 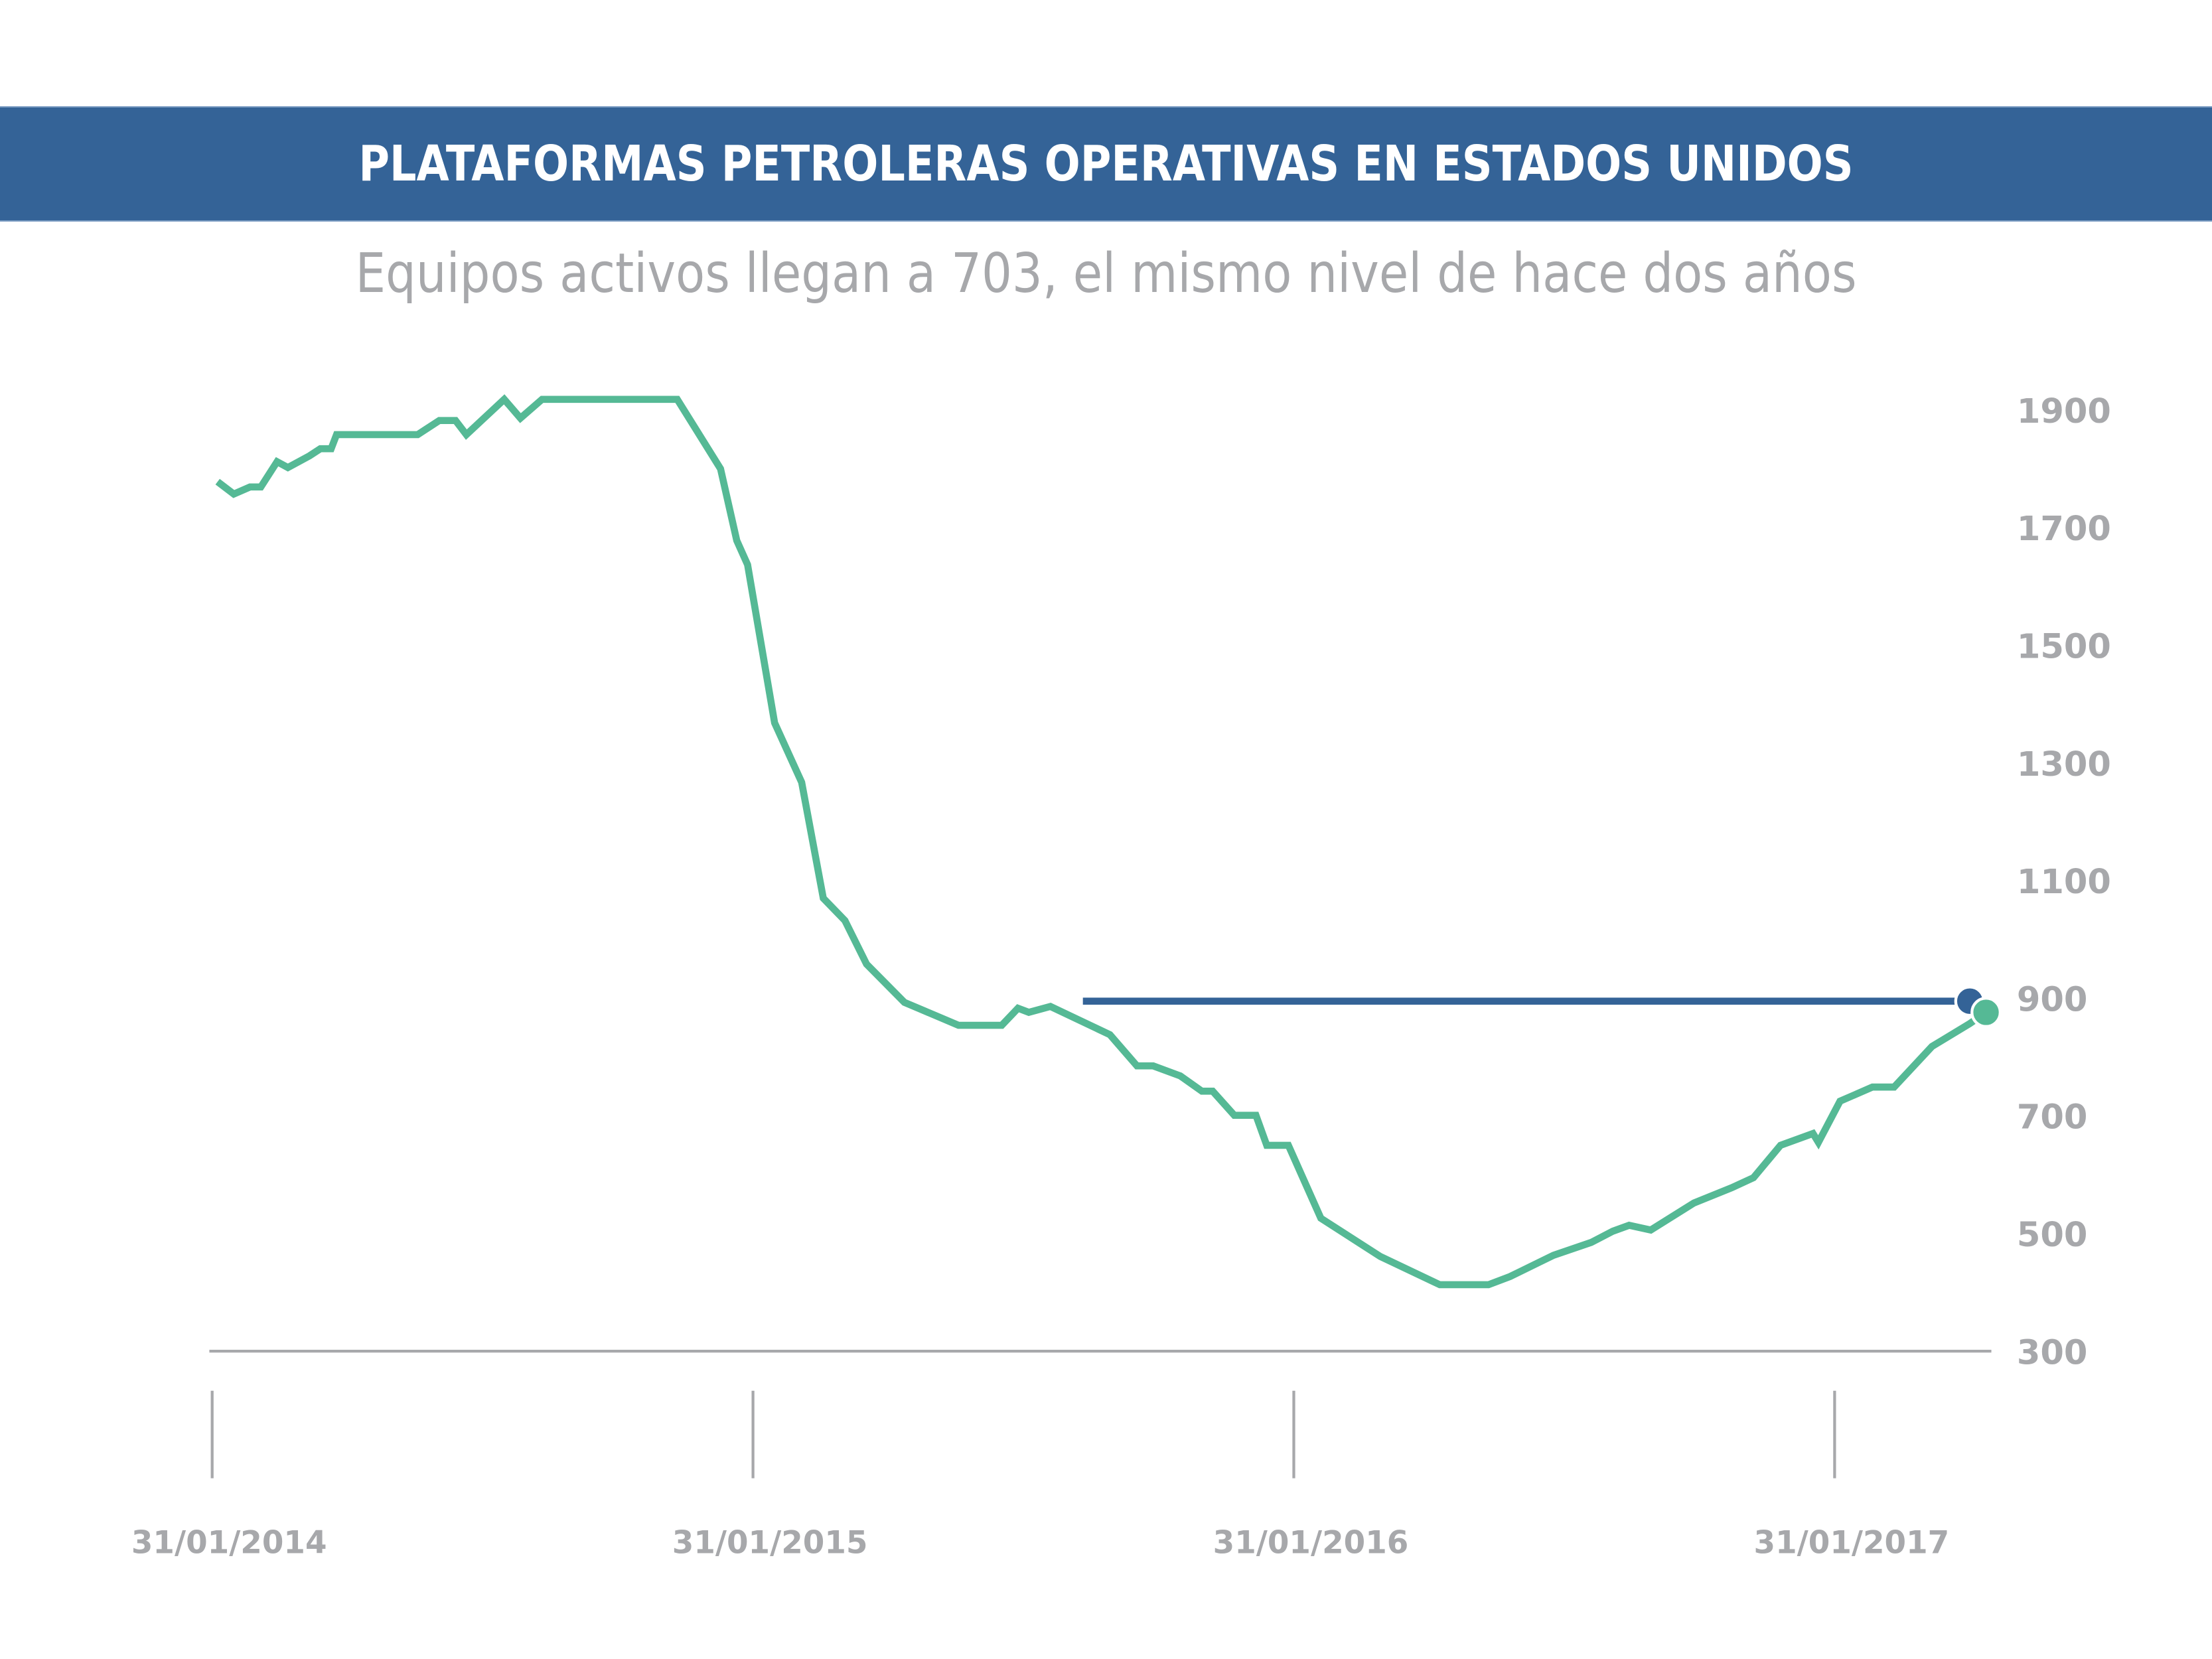 I want to click on x-tick-label: 31/01/2015, so click(x=770, y=1543).